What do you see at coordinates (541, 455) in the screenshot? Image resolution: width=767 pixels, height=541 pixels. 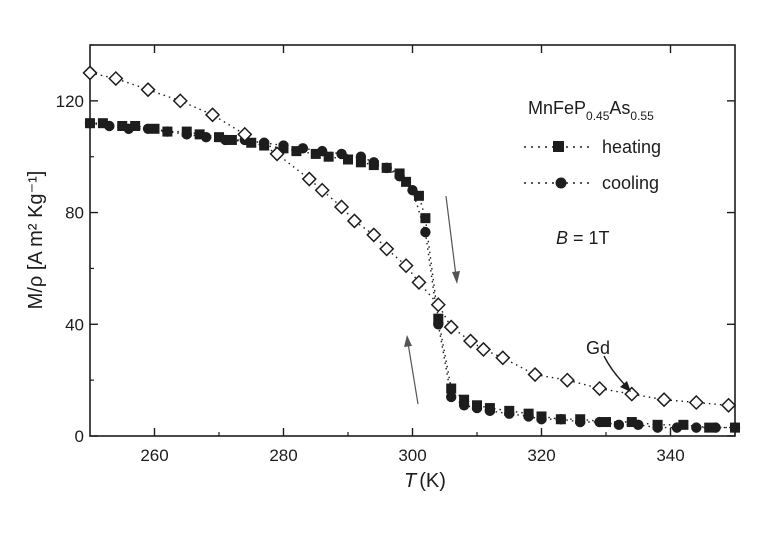 I see `x-tick-label-320: 320` at bounding box center [541, 455].